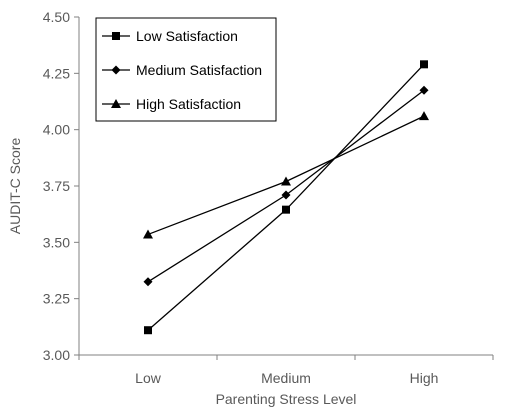 This screenshot has height=413, width=510. Describe the element at coordinates (56, 242) in the screenshot. I see `y-tick-label: 3.50` at that location.